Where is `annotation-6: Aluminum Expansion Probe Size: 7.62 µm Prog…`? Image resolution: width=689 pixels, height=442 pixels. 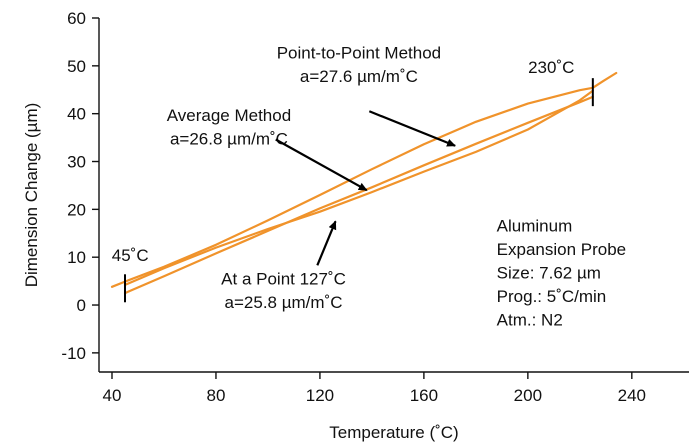
annotation-6: Aluminum Expansion Probe Size: 7.62 µm Prog… is located at coordinates (561, 272).